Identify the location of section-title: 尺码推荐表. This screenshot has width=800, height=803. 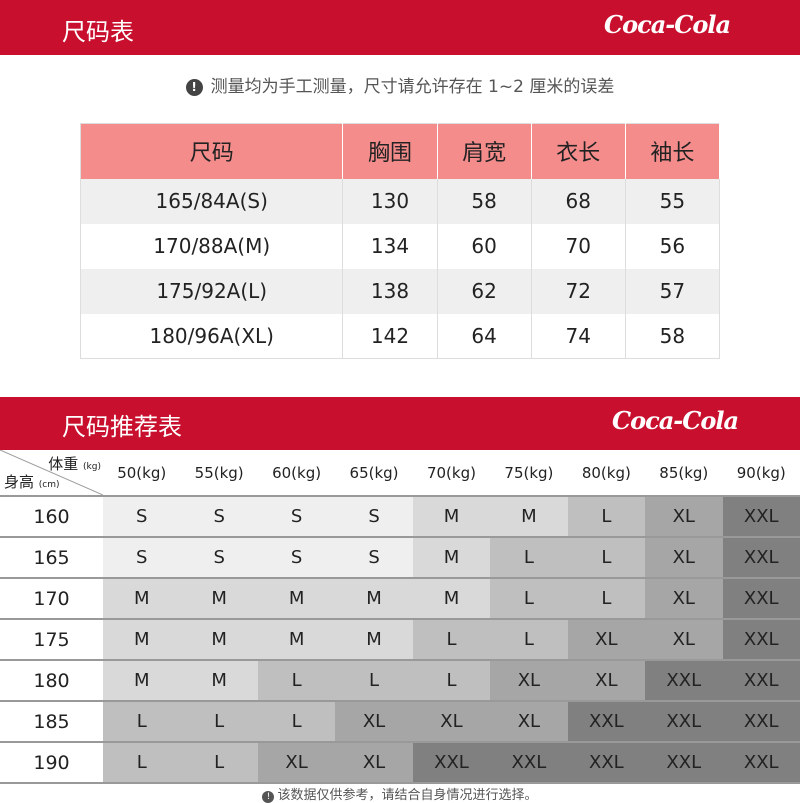
(122, 424).